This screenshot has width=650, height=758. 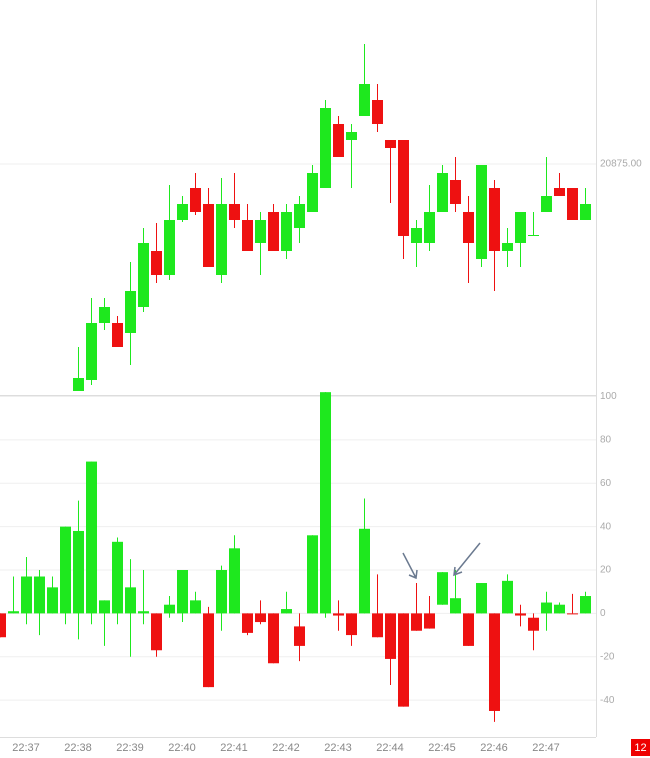 I want to click on badge-text: 12, so click(x=640, y=748).